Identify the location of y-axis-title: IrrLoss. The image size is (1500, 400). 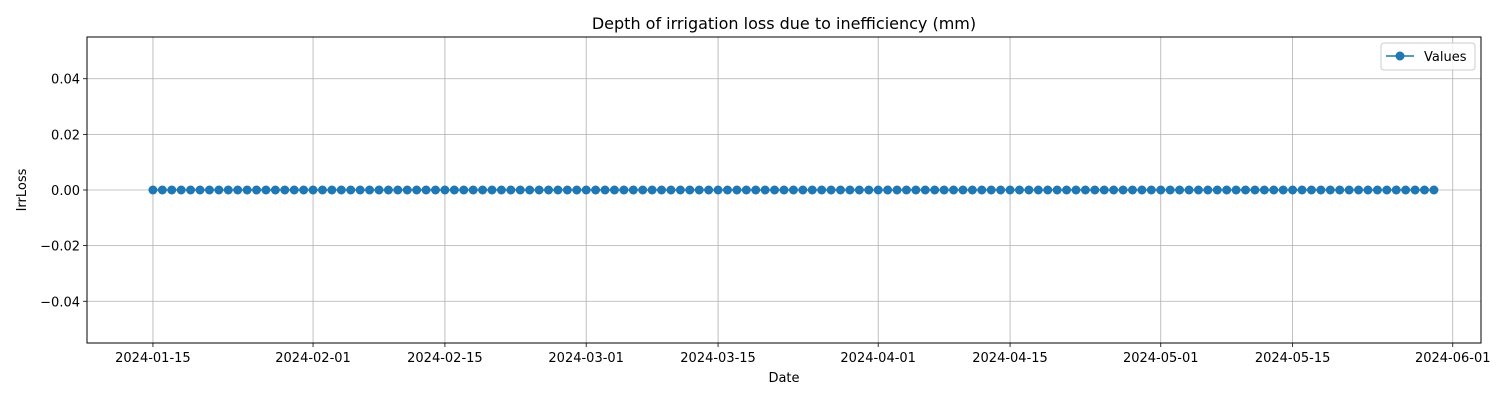
(22, 189).